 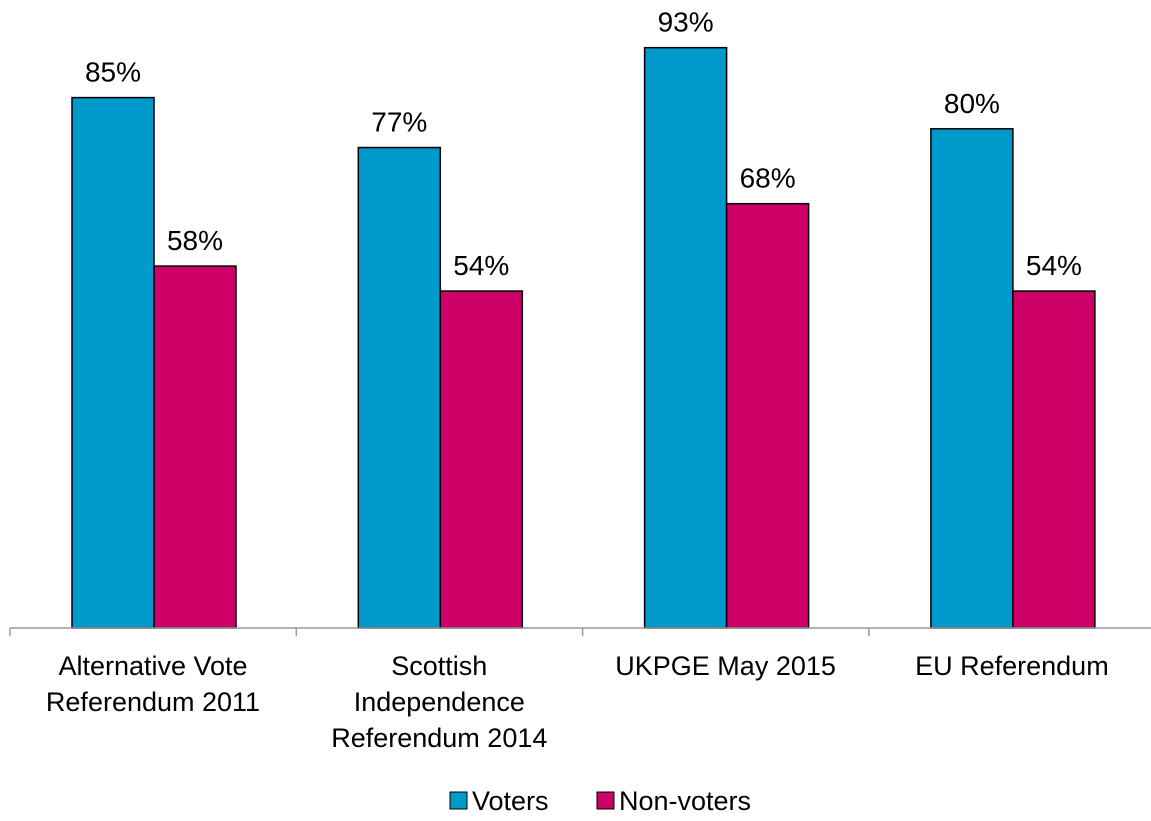 I want to click on data-label-non-voters-1: 58%, so click(x=195, y=240).